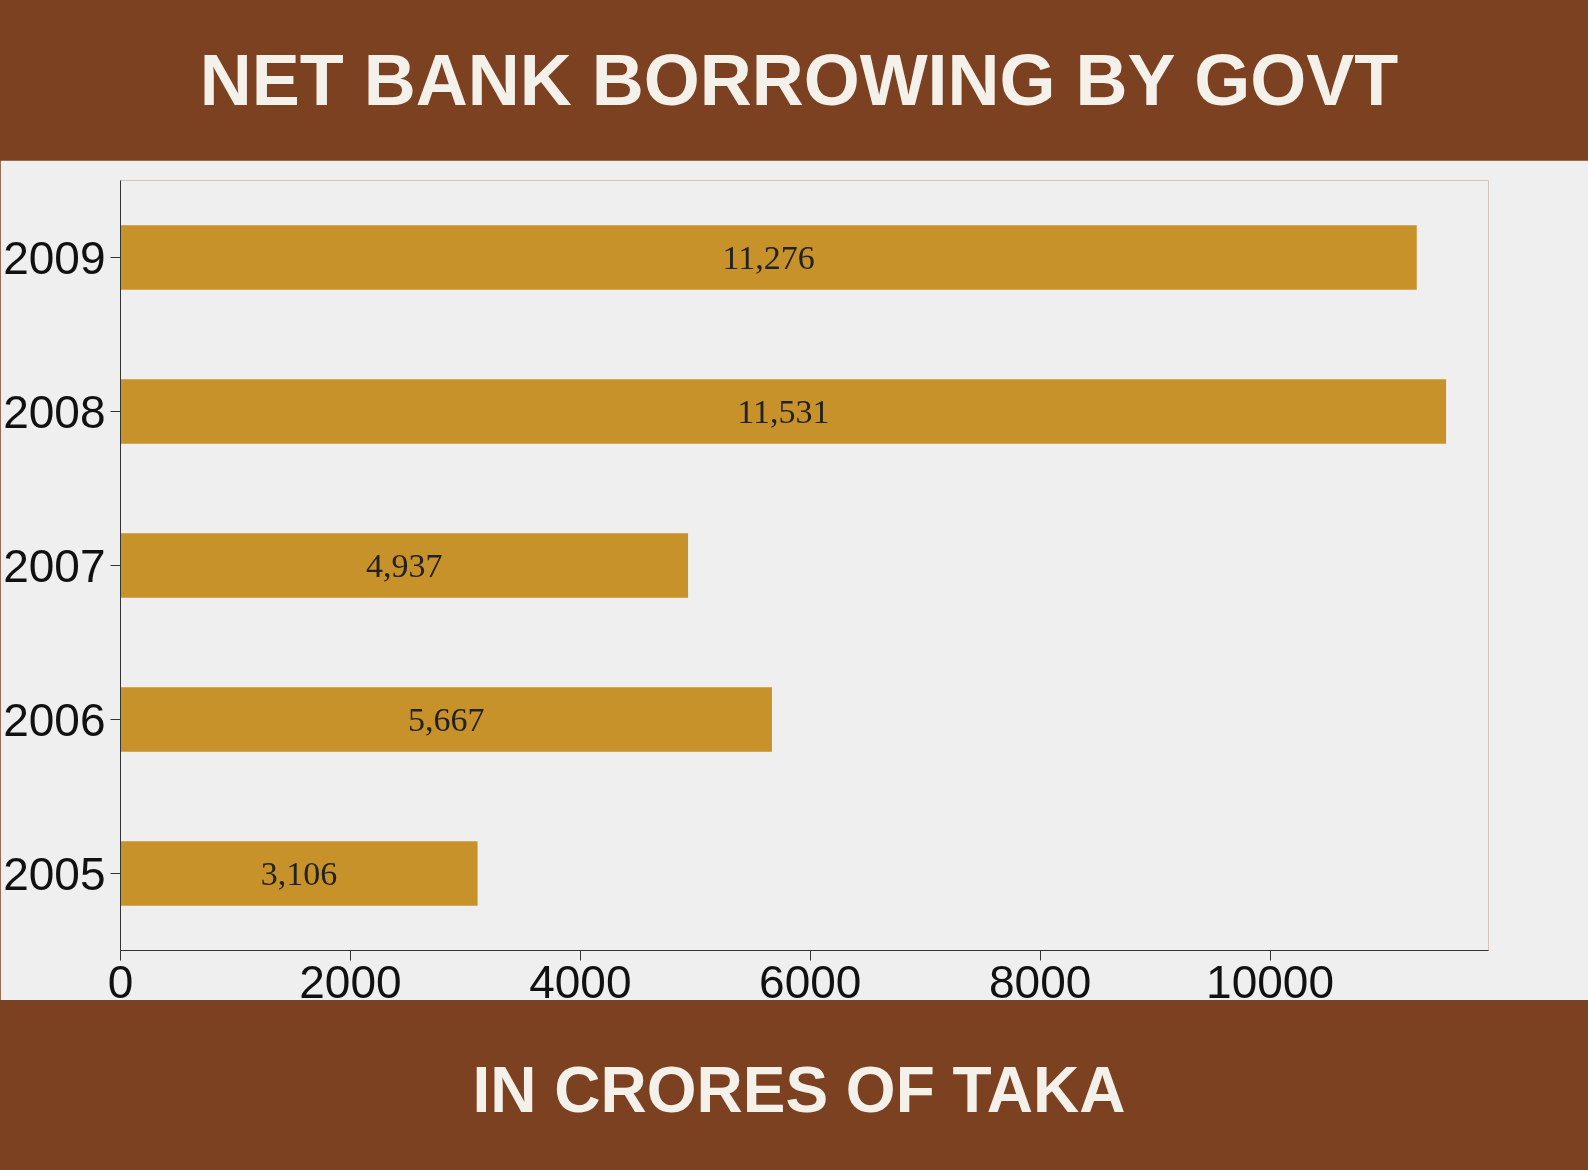 This screenshot has width=1588, height=1170. What do you see at coordinates (54, 257) in the screenshot?
I see `y-tick-label: 2009` at bounding box center [54, 257].